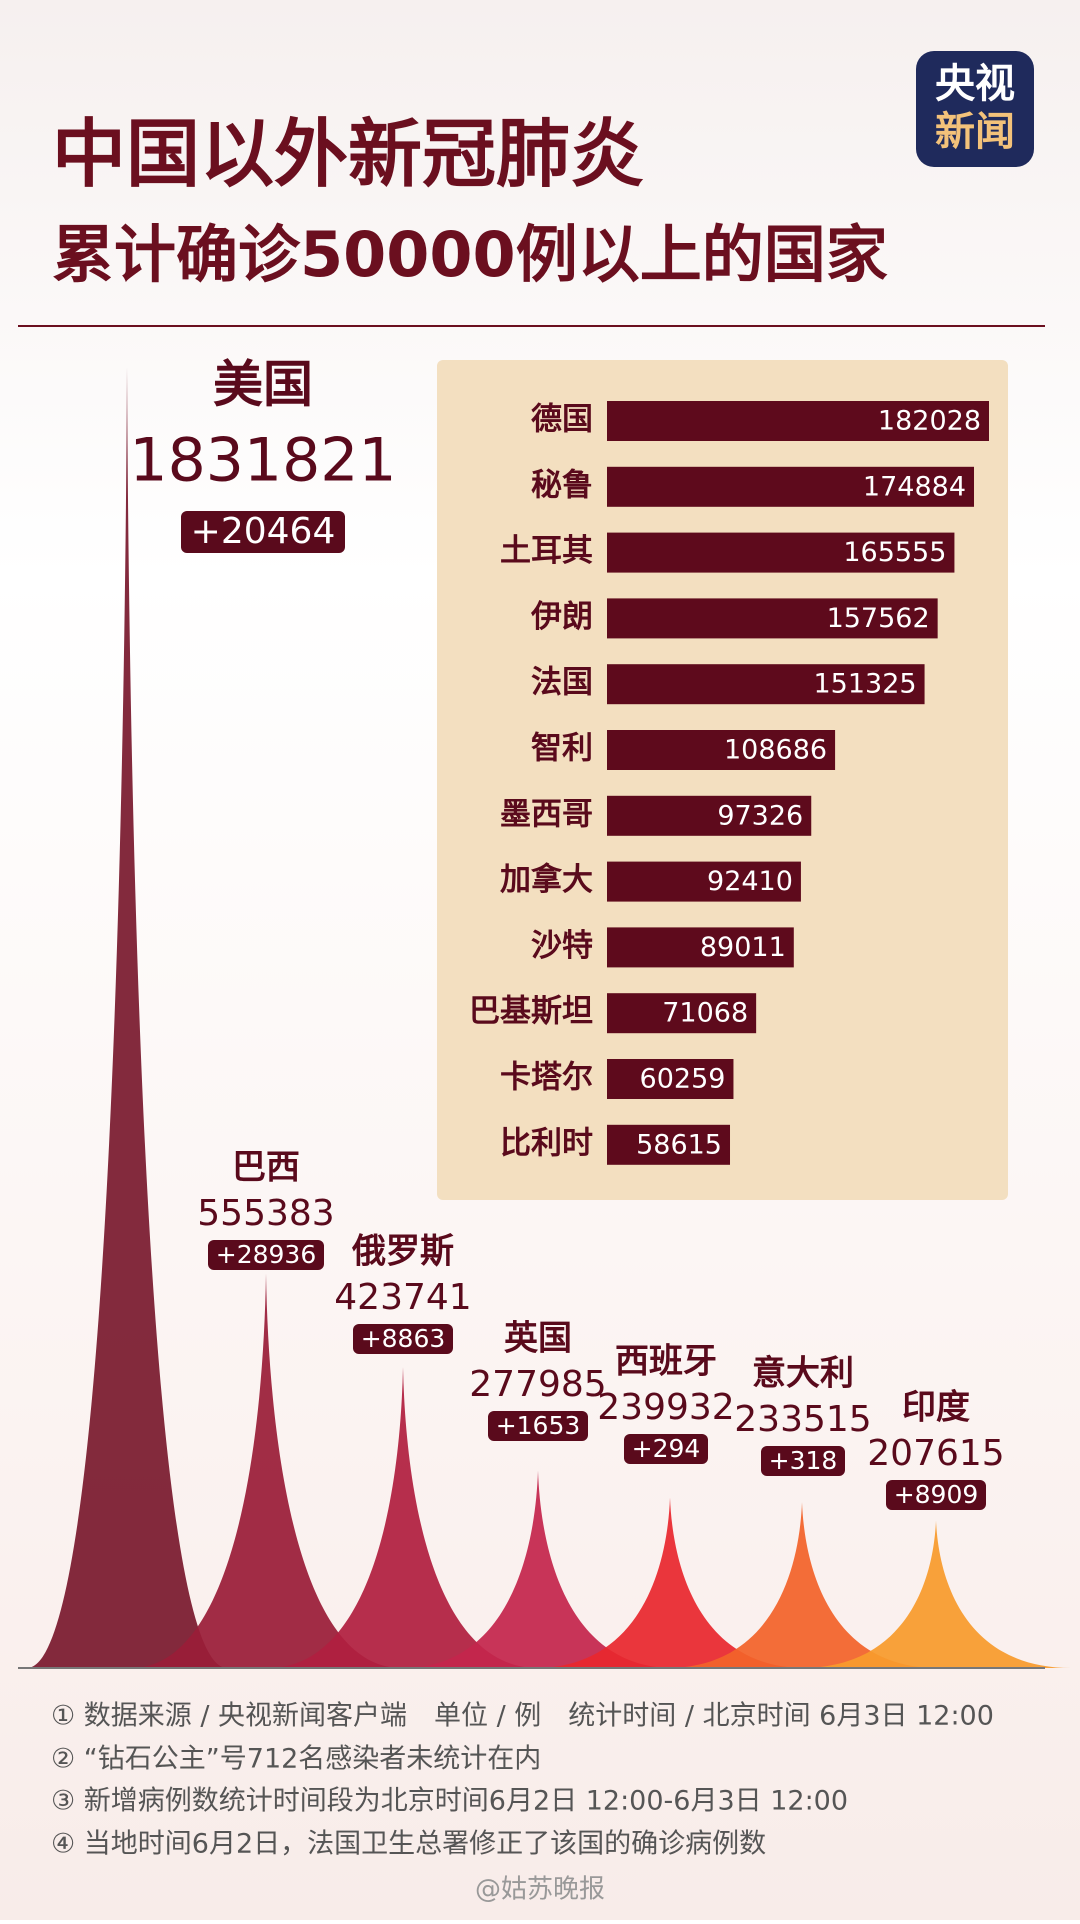  Describe the element at coordinates (262, 461) in the screenshot. I see `total-label: 1831821` at that location.